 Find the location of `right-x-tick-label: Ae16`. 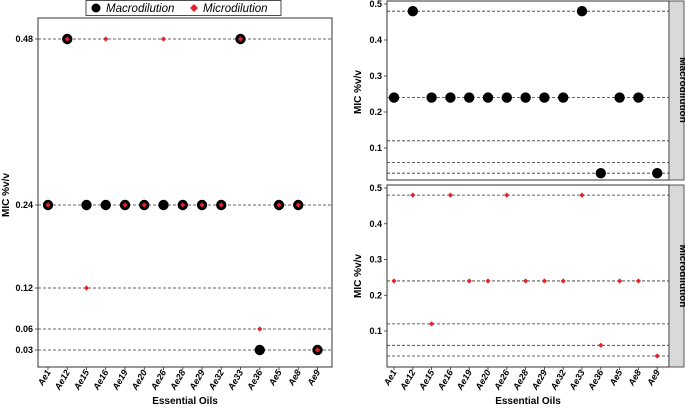

right-x-tick-label: Ae16 is located at coordinates (445, 379).